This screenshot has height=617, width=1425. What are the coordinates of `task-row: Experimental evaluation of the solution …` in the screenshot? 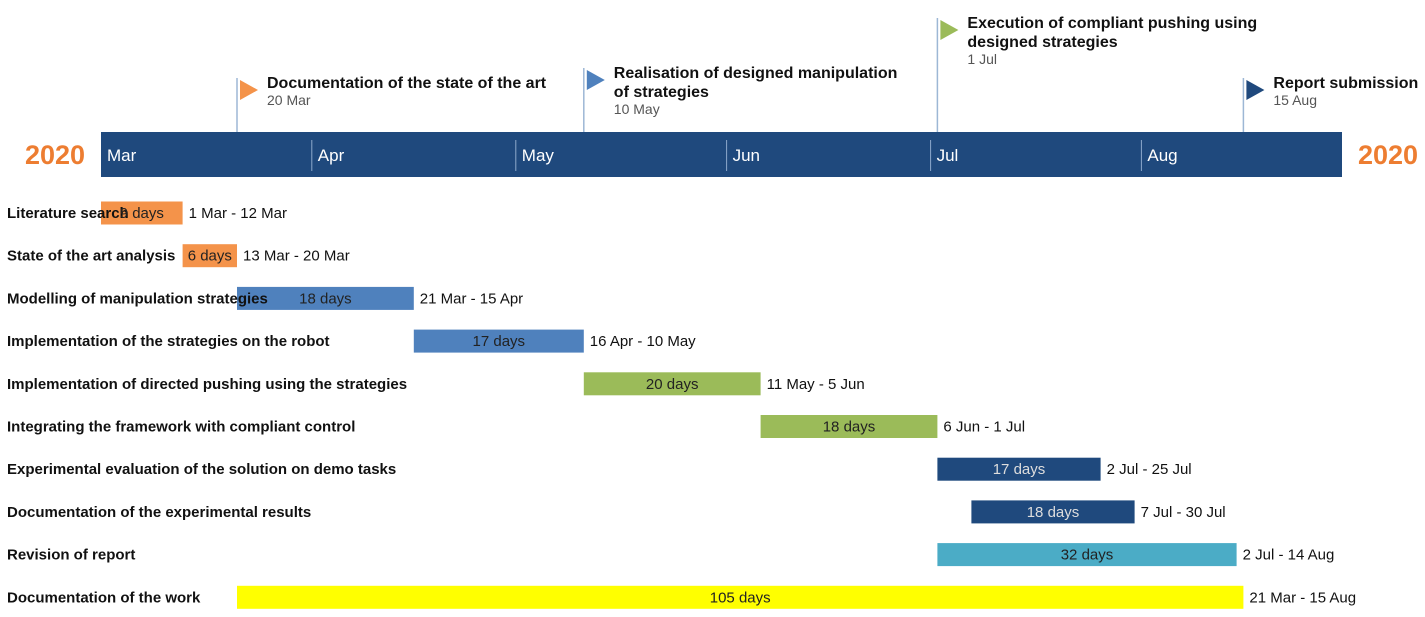 It's located at (599, 469).